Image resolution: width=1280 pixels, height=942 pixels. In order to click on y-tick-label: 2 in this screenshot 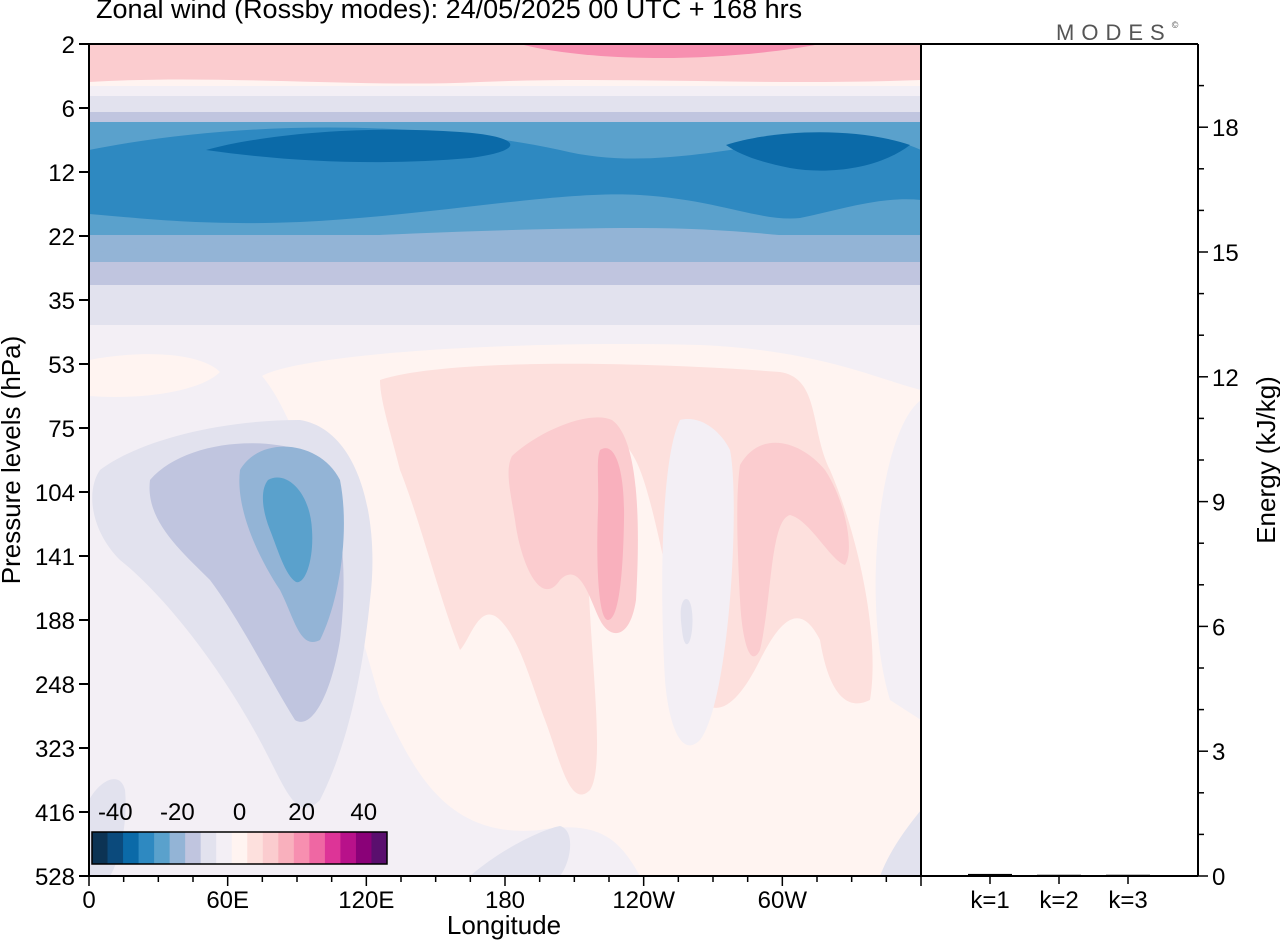, I will do `click(68, 45)`.